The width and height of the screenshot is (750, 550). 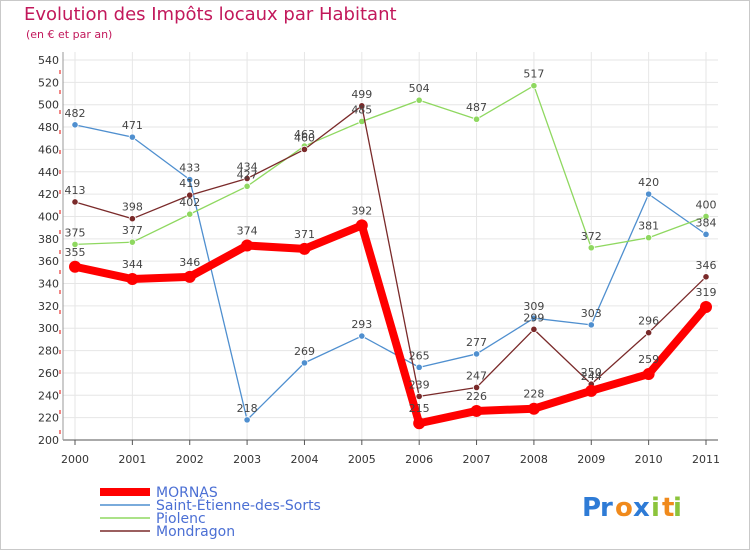 What do you see at coordinates (641, 508) in the screenshot?
I see `logo-letter: x` at bounding box center [641, 508].